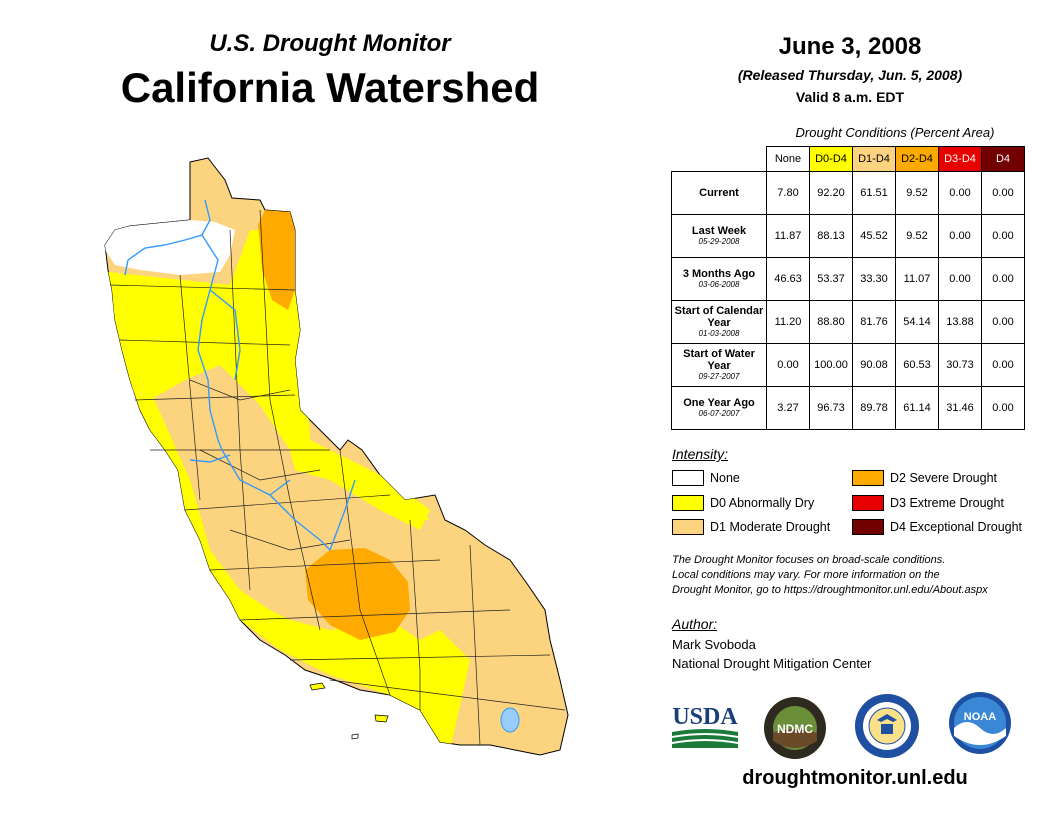 The height and width of the screenshot is (816, 1056). Describe the element at coordinates (917, 408) in the screenshot. I see `table-cell: 61.14` at that location.